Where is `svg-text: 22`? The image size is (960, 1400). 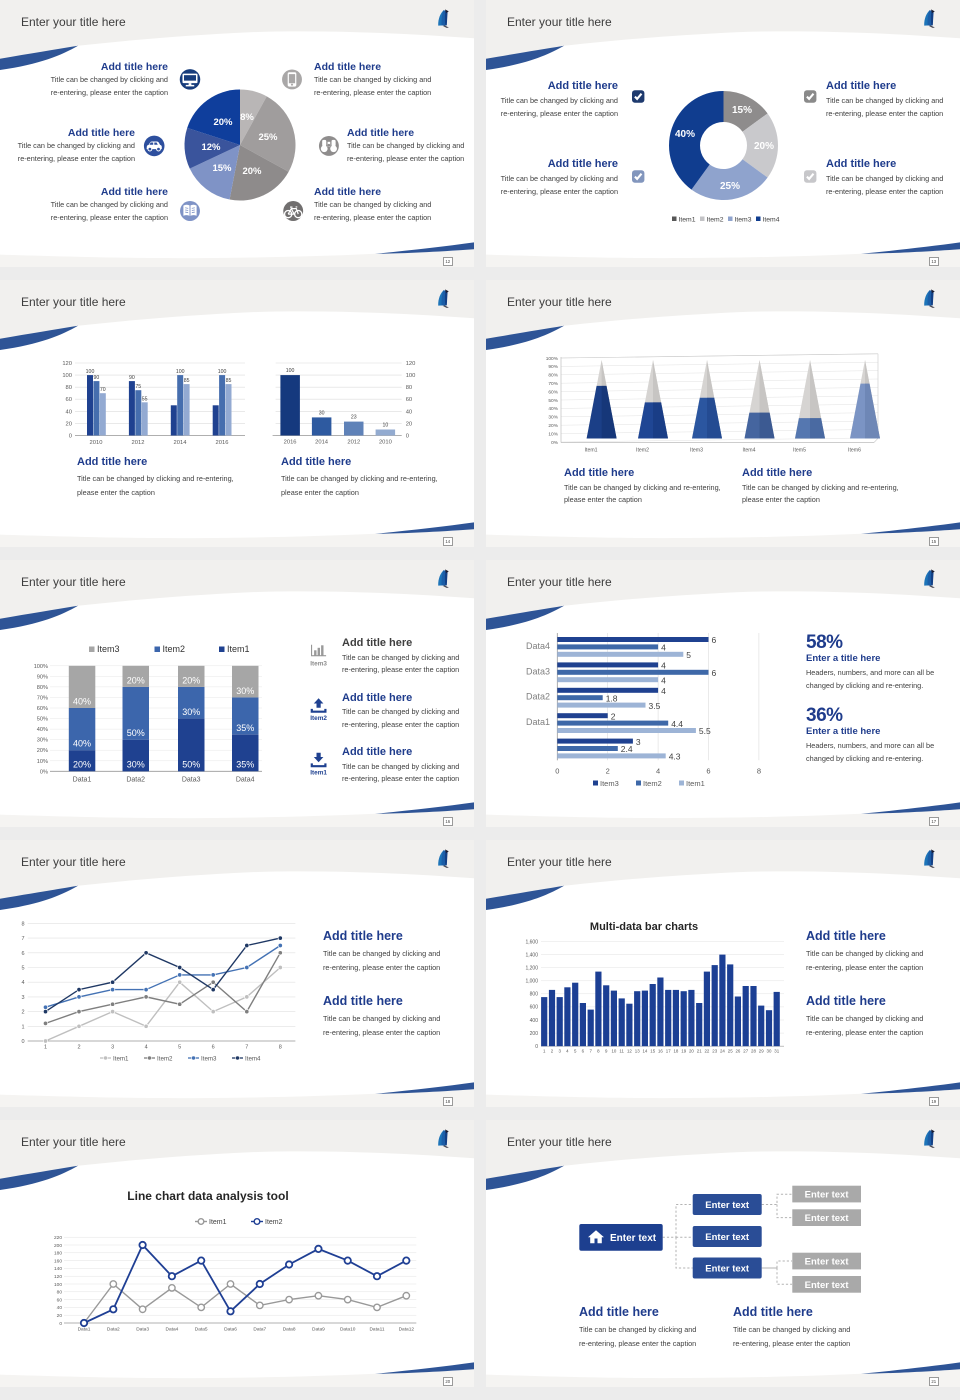
svg-text: 22 is located at coordinates (706, 1051).